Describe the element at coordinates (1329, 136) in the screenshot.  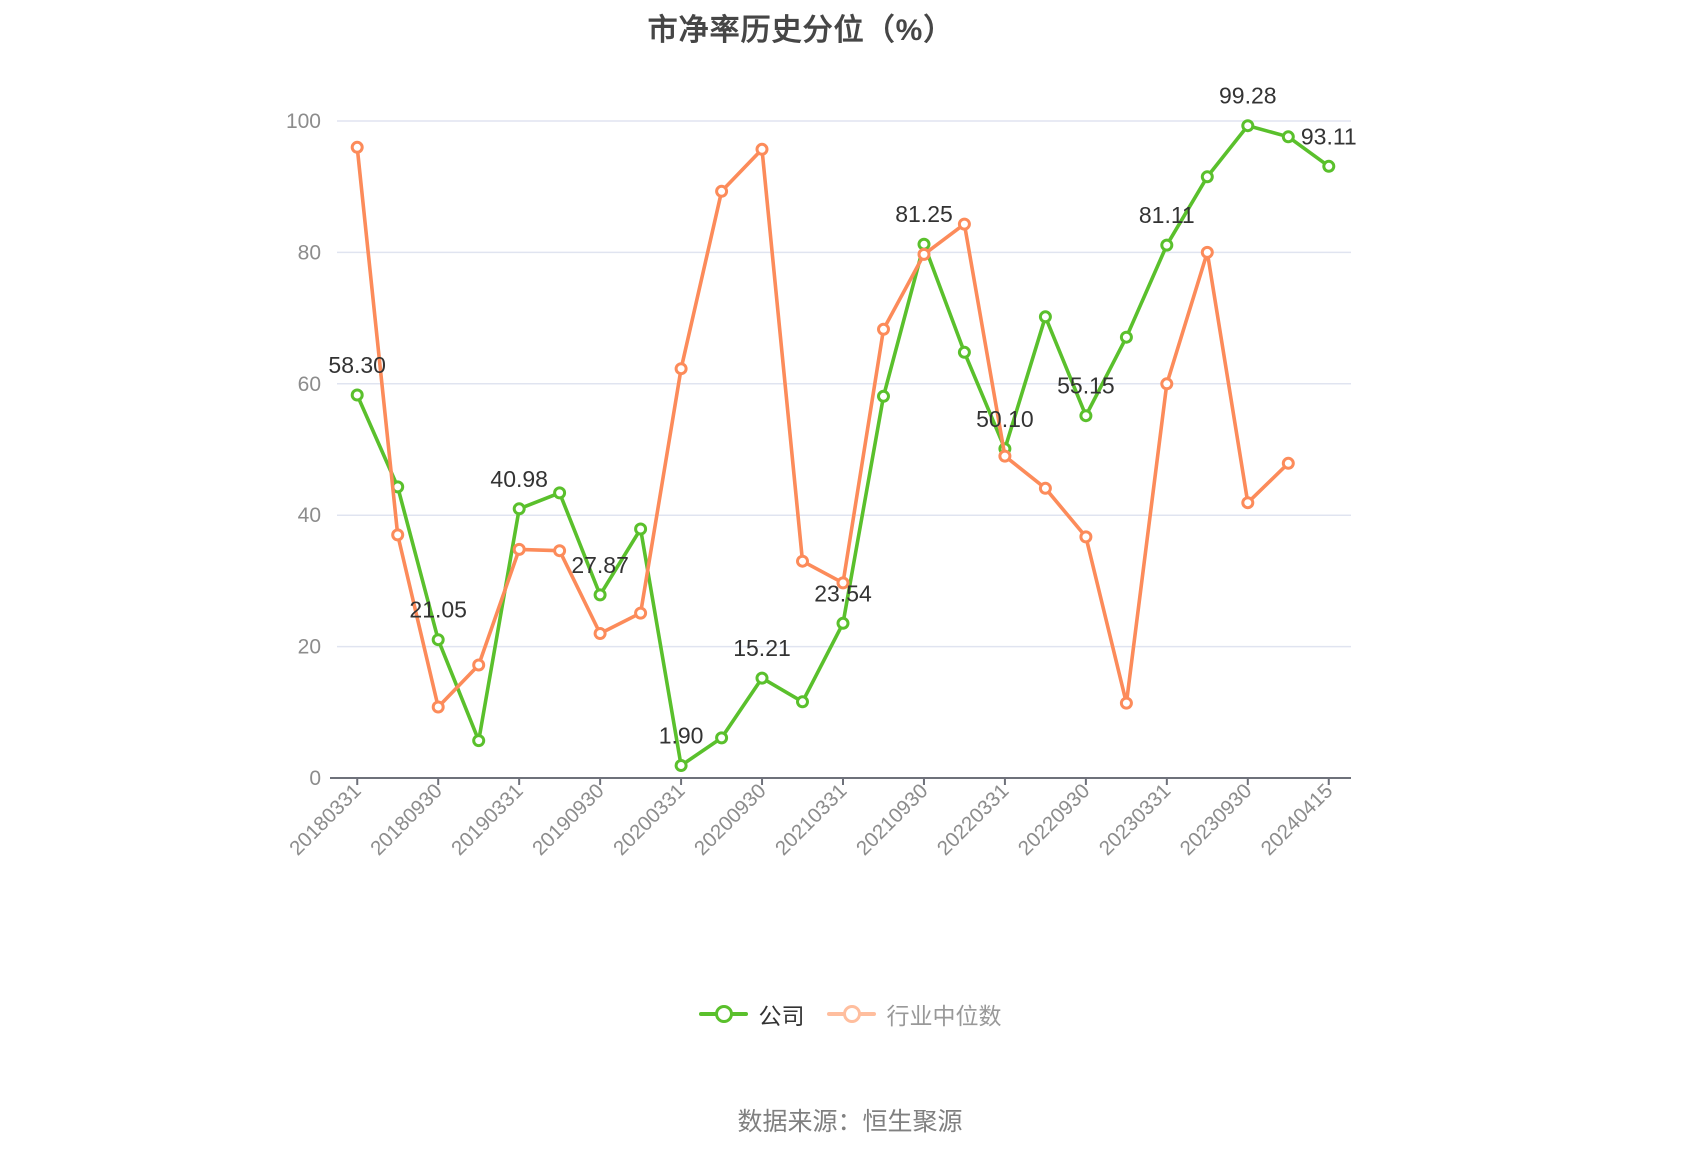
I see `data-point-label: 93.11` at that location.